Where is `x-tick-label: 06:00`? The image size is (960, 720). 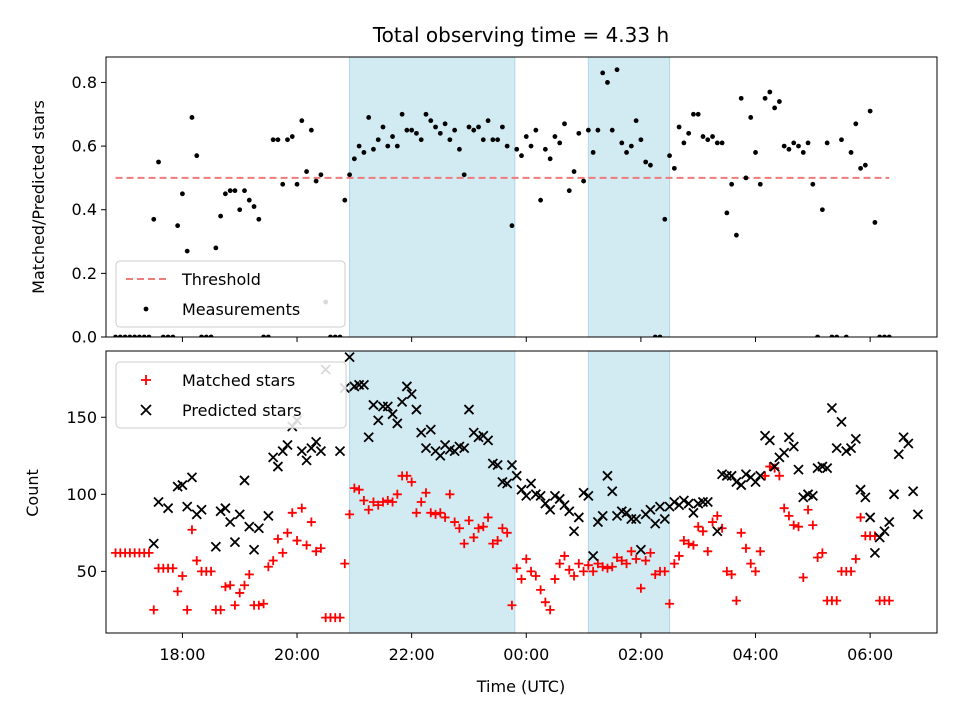
x-tick-label: 06:00 is located at coordinates (870, 654).